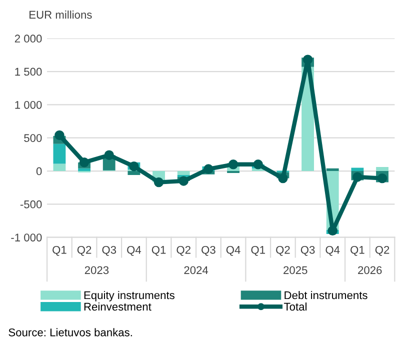 This screenshot has width=409, height=349. Describe the element at coordinates (61, 14) in the screenshot. I see `y-axis-title: EUR millions` at that location.